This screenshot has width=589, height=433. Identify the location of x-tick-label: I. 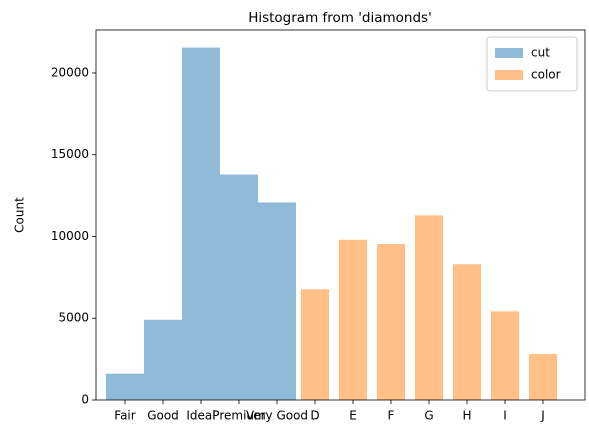
(505, 416).